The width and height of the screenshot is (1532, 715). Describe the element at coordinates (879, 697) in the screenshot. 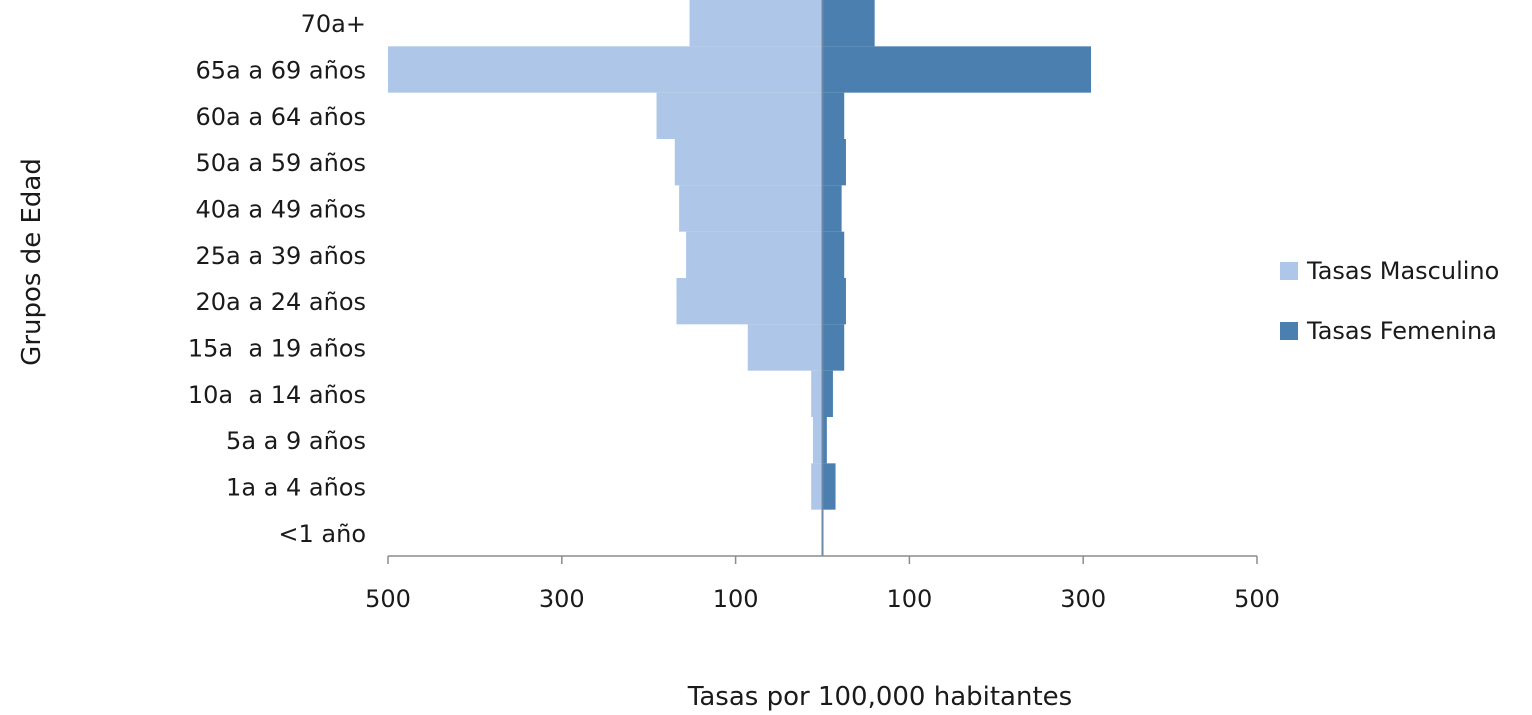

I see `x-axis-label: Tasas por 100,000 habitantes` at that location.